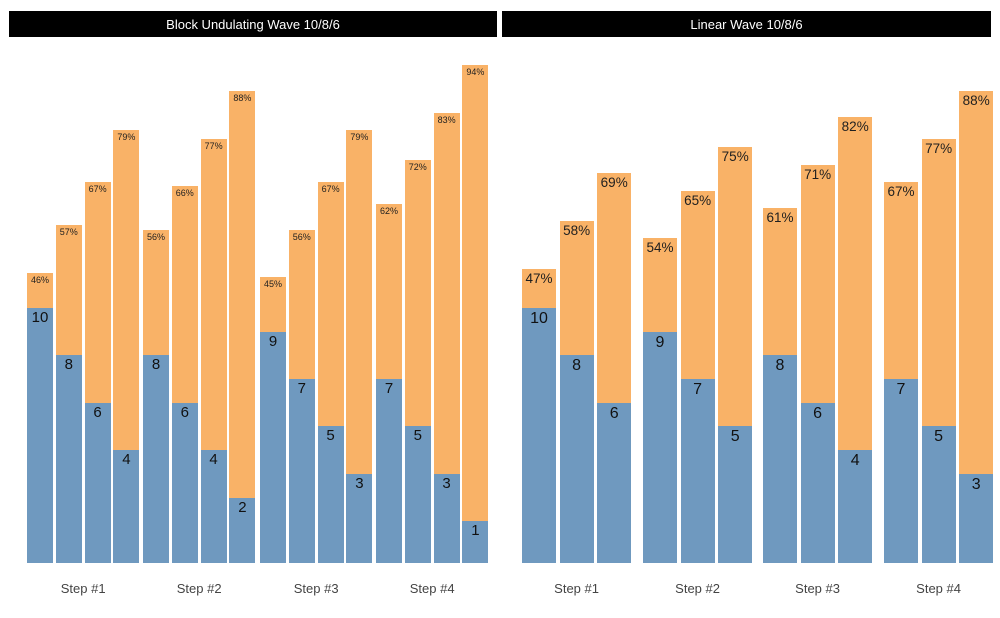 Image resolution: width=1000 pixels, height=618 pixels. What do you see at coordinates (40, 290) in the screenshot?
I see `intensity-segment: 46%` at bounding box center [40, 290].